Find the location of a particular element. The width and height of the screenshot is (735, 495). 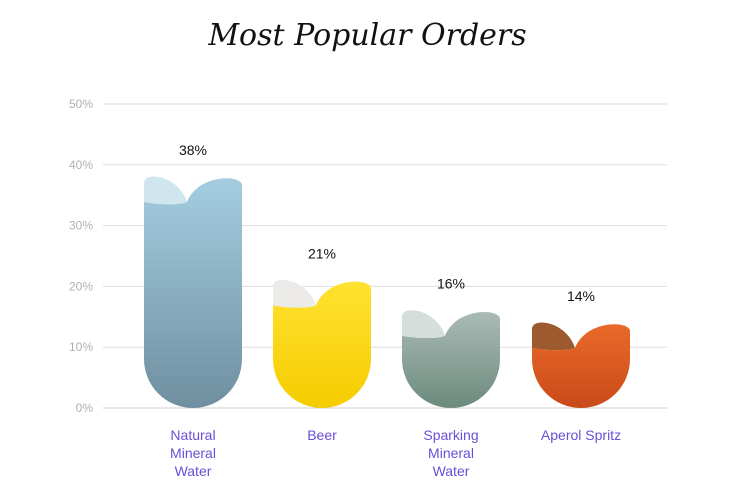

x-tick-label: Aperol Spritz is located at coordinates (581, 435).